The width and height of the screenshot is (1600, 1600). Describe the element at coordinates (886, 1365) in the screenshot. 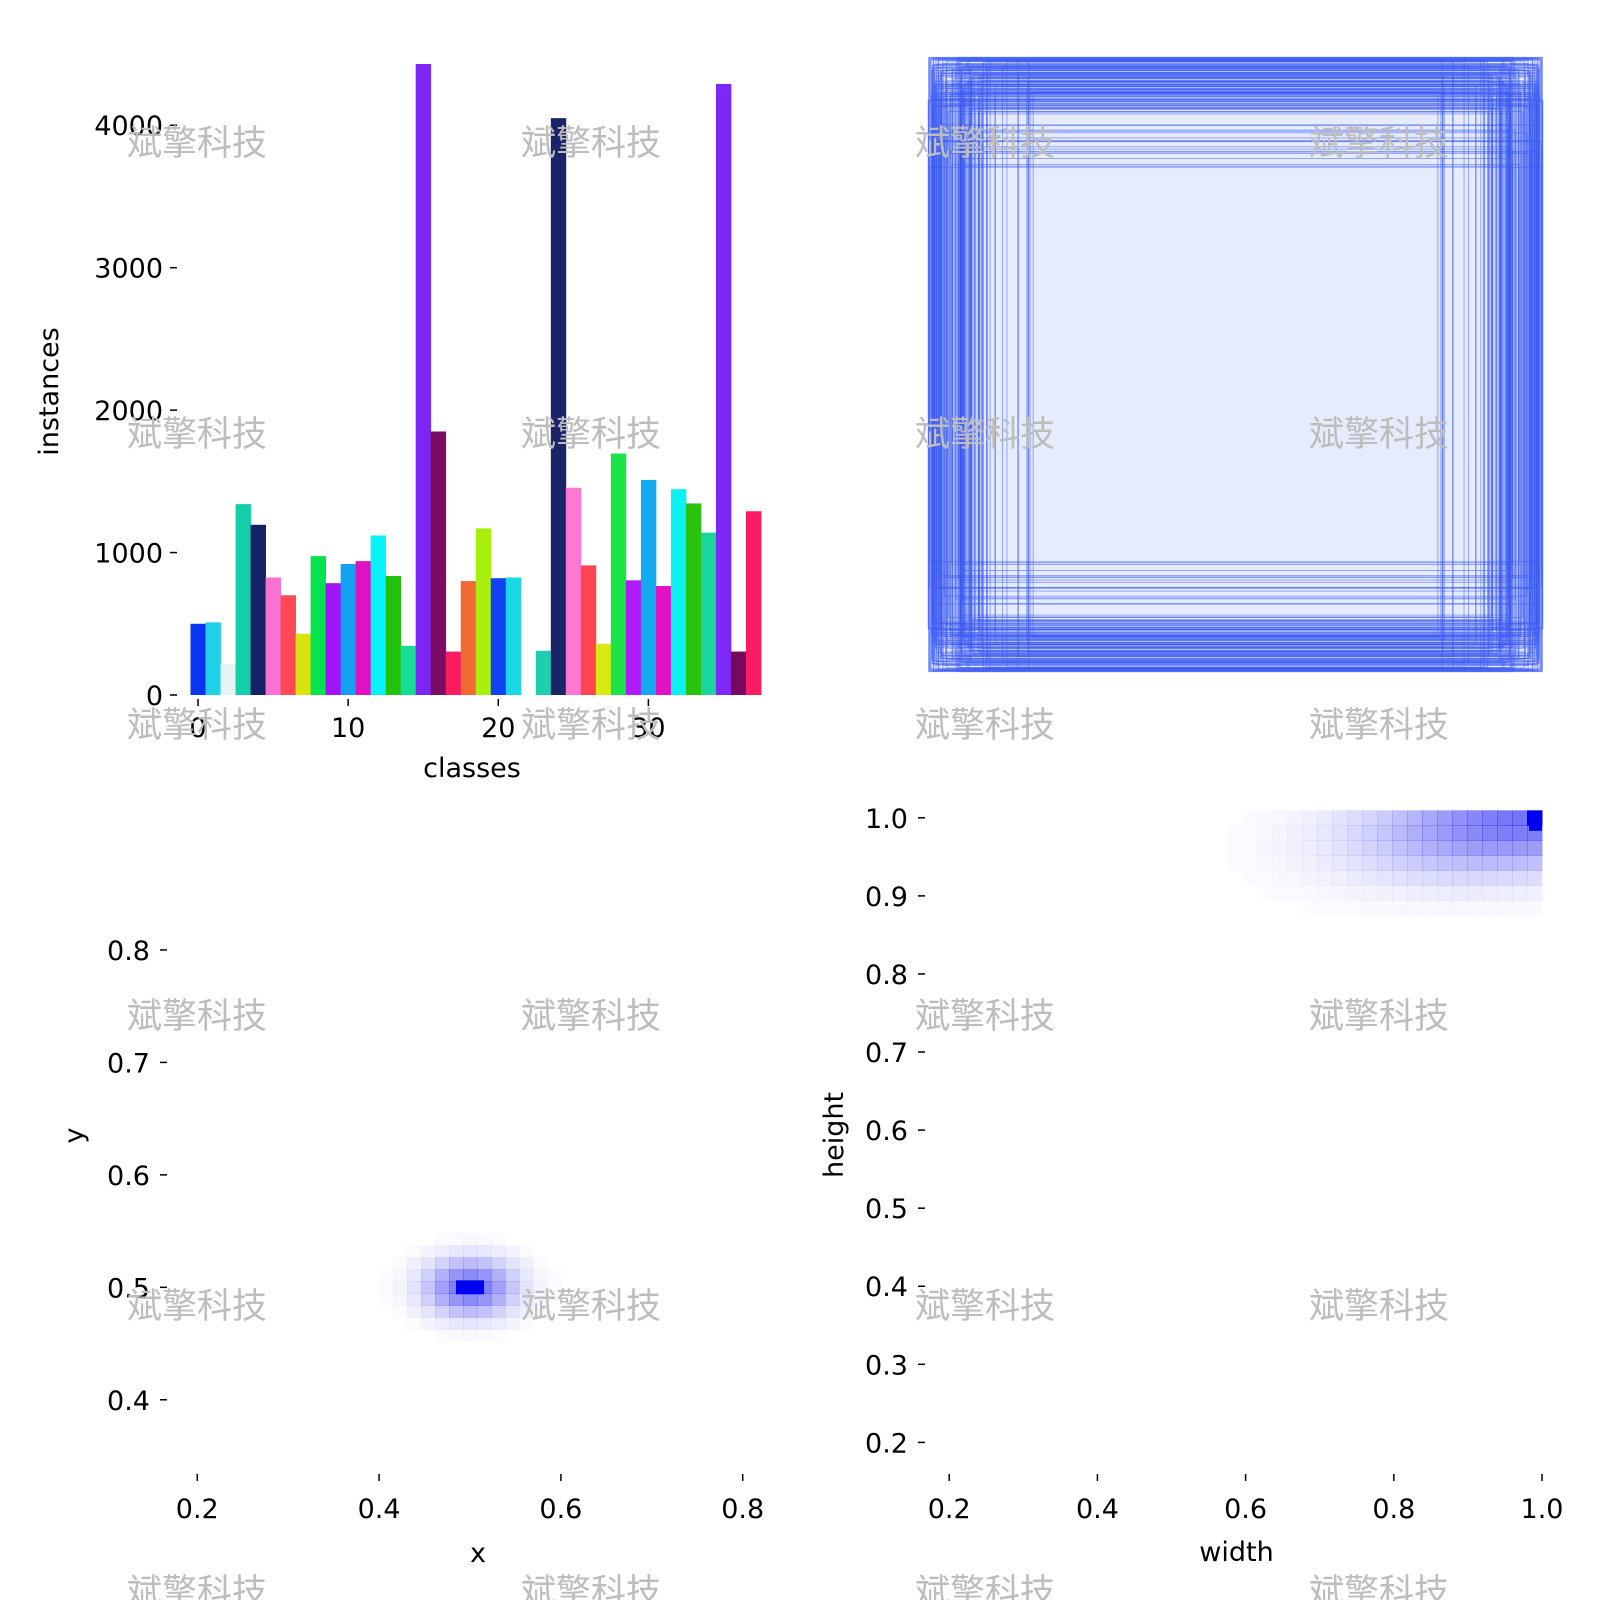

I see `y-tick-label: 0.3` at that location.